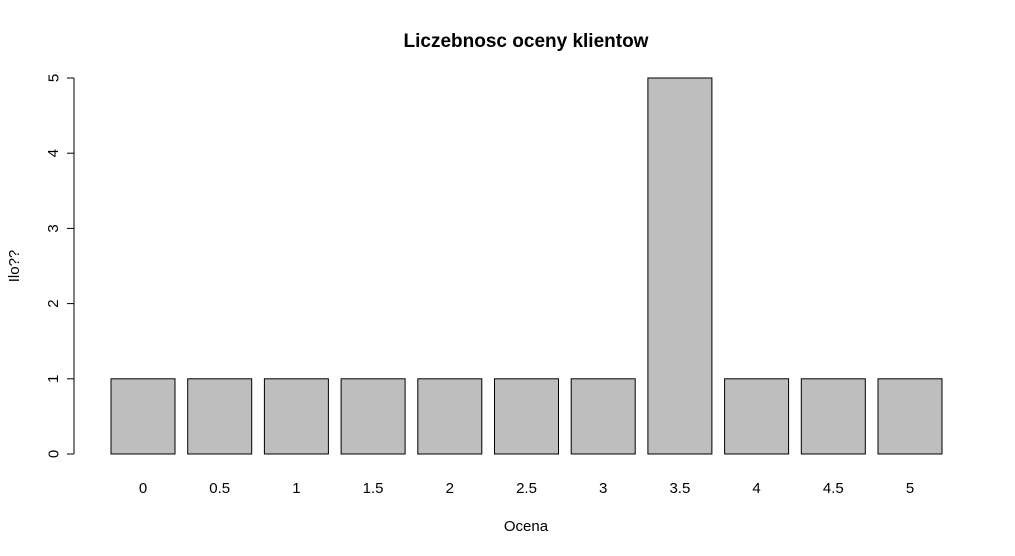  What do you see at coordinates (53, 153) in the screenshot?
I see `y-tick-label: 4` at bounding box center [53, 153].